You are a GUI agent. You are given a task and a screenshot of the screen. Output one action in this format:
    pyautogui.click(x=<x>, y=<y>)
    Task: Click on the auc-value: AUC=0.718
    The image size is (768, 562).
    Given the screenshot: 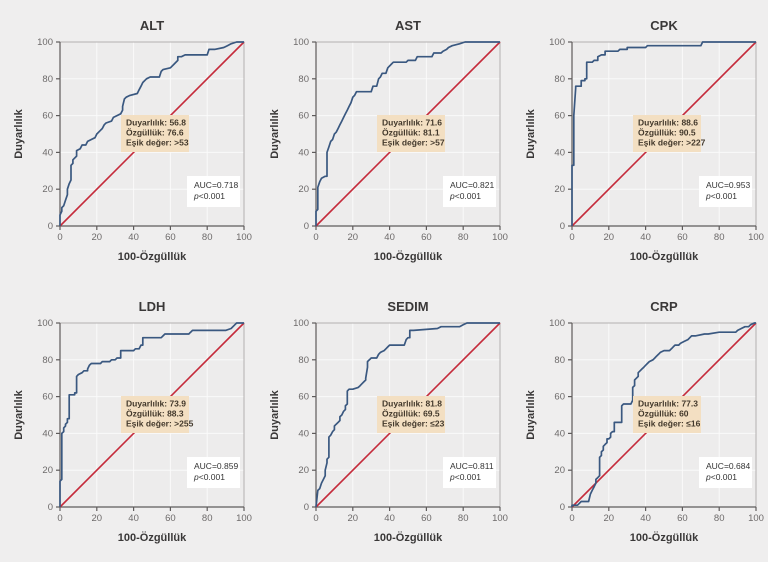 What is the action you would take?
    pyautogui.click(x=216, y=185)
    